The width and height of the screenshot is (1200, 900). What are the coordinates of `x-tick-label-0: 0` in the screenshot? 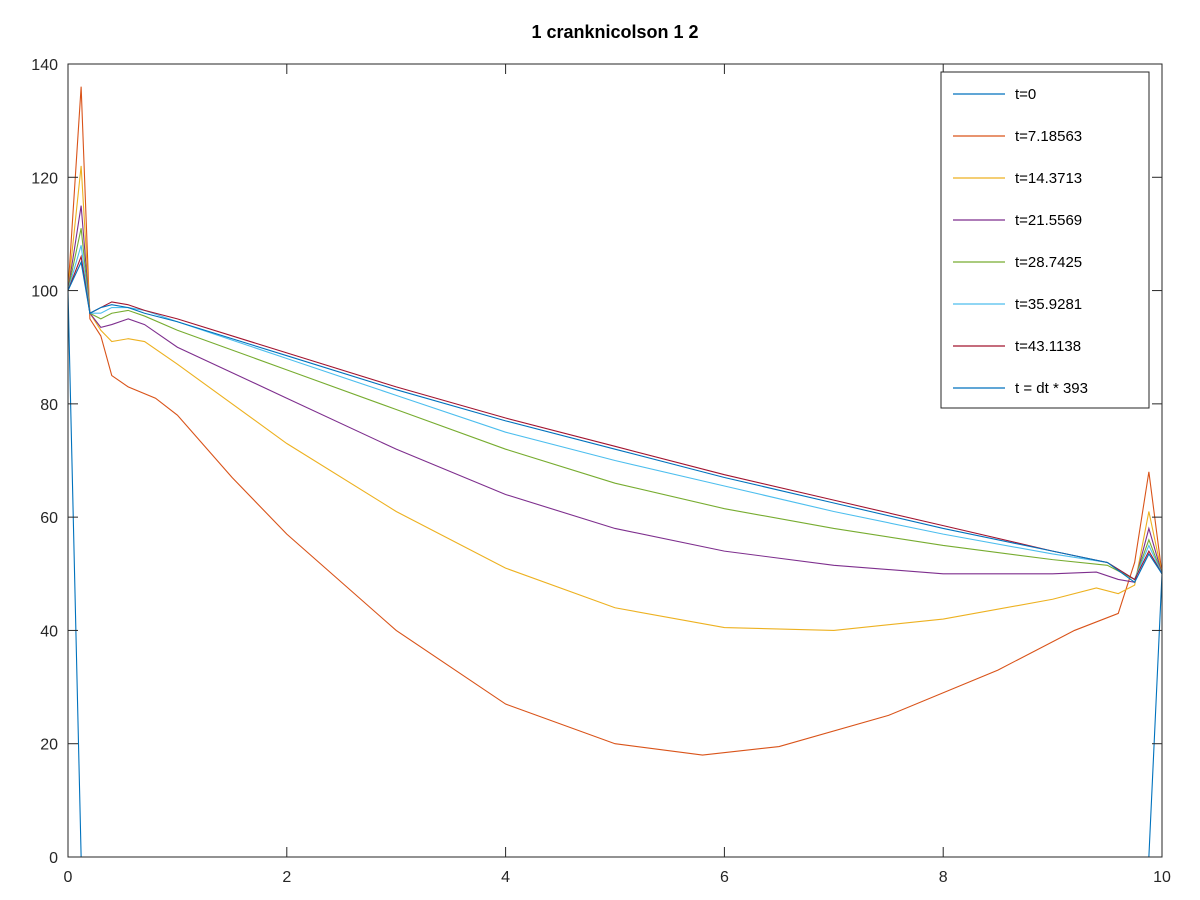 It's located at (68, 877).